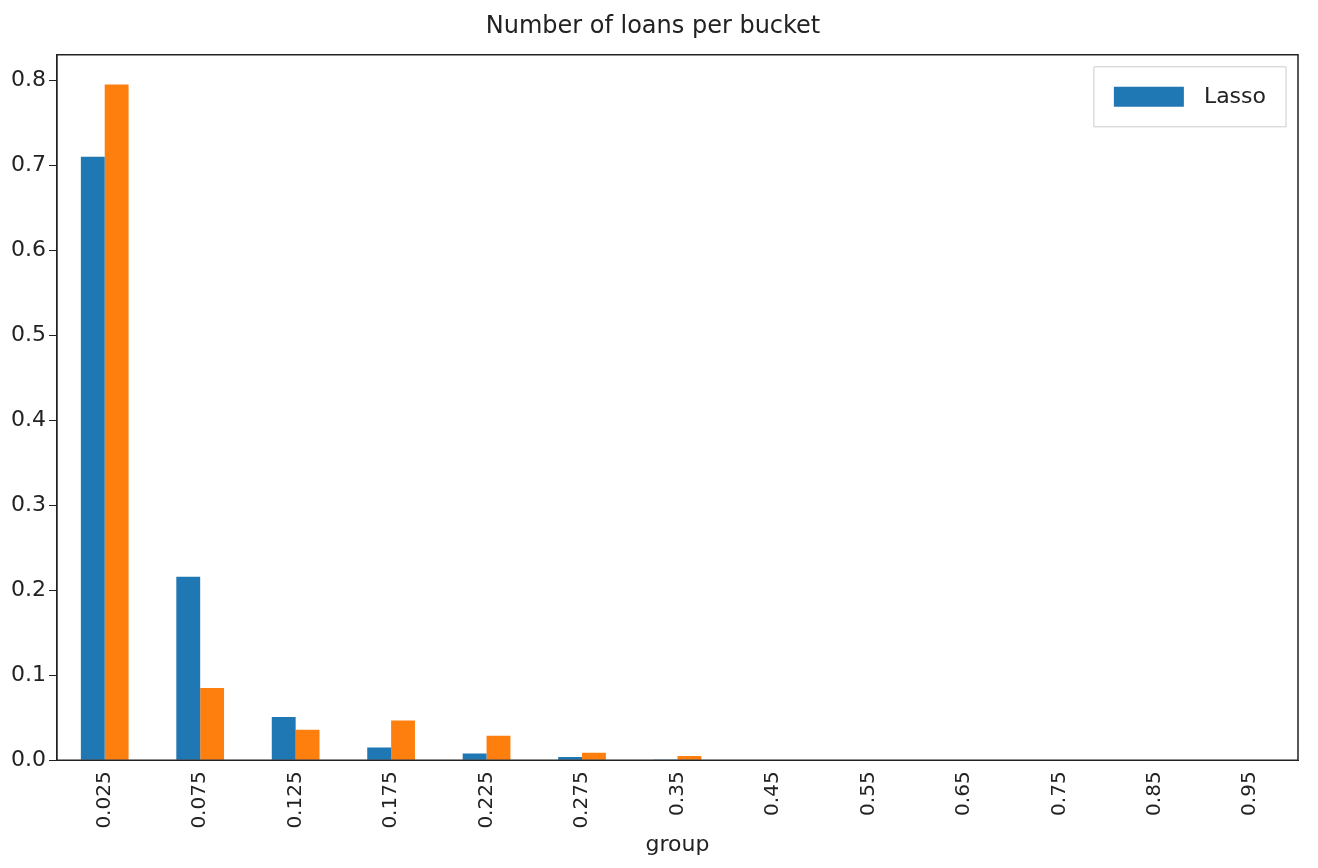  What do you see at coordinates (198, 800) in the screenshot?
I see `x-tick-label: 0.075` at bounding box center [198, 800].